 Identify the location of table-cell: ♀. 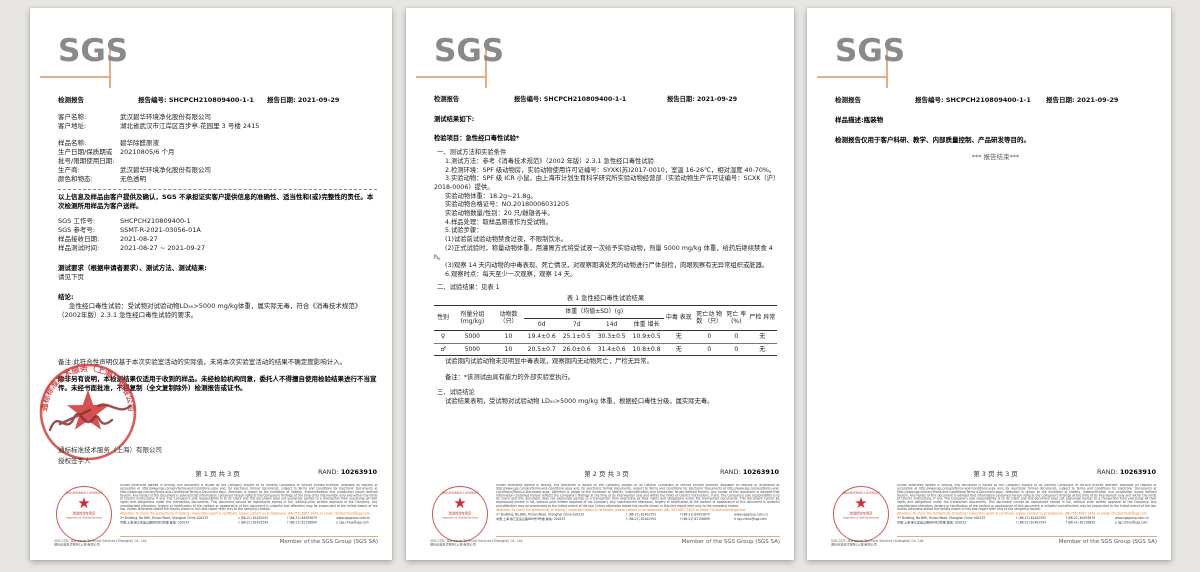
(443, 337).